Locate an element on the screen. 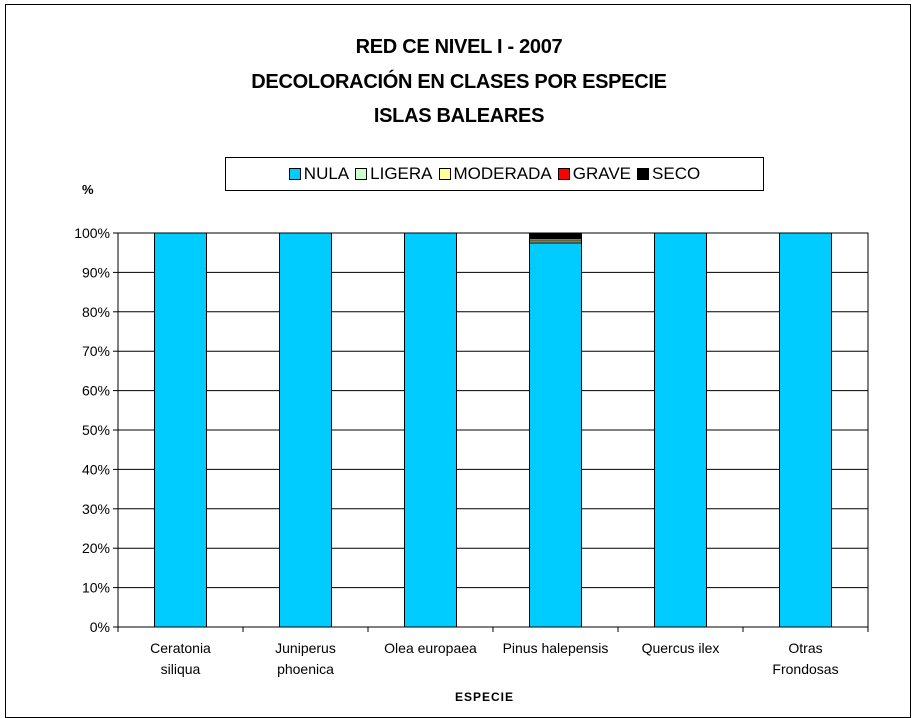 The height and width of the screenshot is (718, 918). chart-title-line-2: DECOLORACIÓN EN CLASES POR ESPECIE is located at coordinates (459, 82).